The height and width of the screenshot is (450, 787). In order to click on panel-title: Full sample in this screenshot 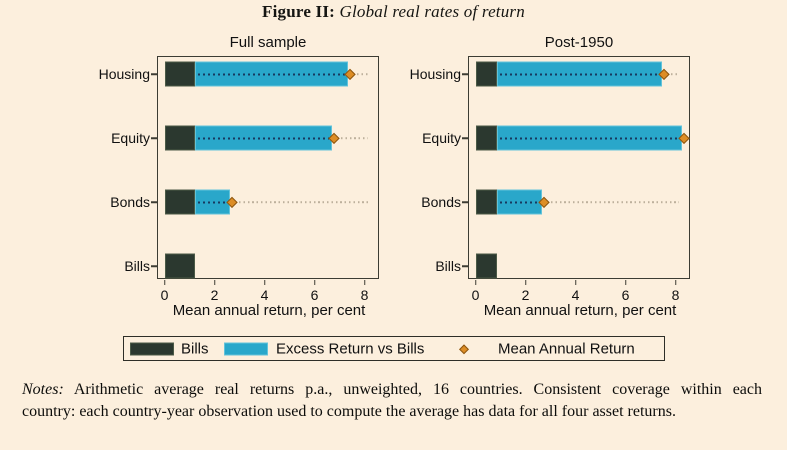, I will do `click(268, 42)`.